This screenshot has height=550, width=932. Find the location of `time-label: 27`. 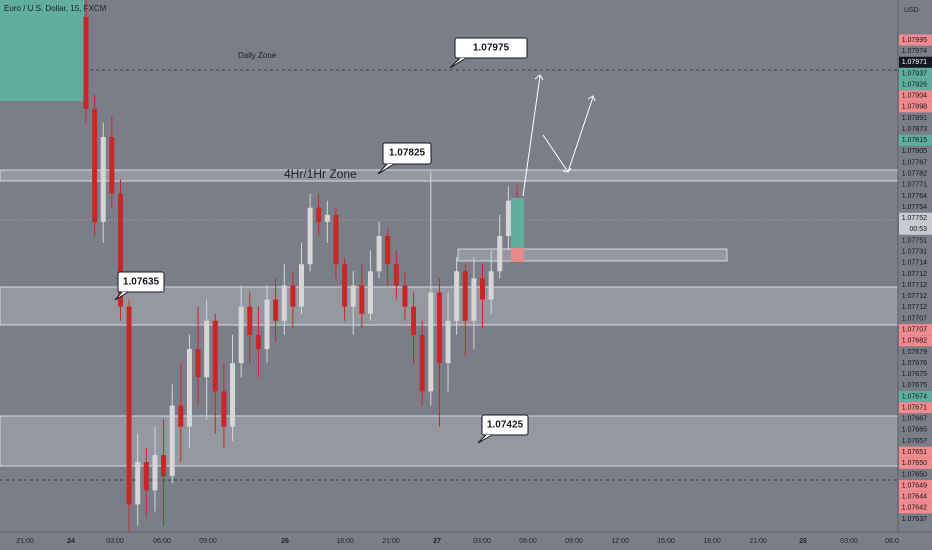

time-label: 27 is located at coordinates (437, 541).